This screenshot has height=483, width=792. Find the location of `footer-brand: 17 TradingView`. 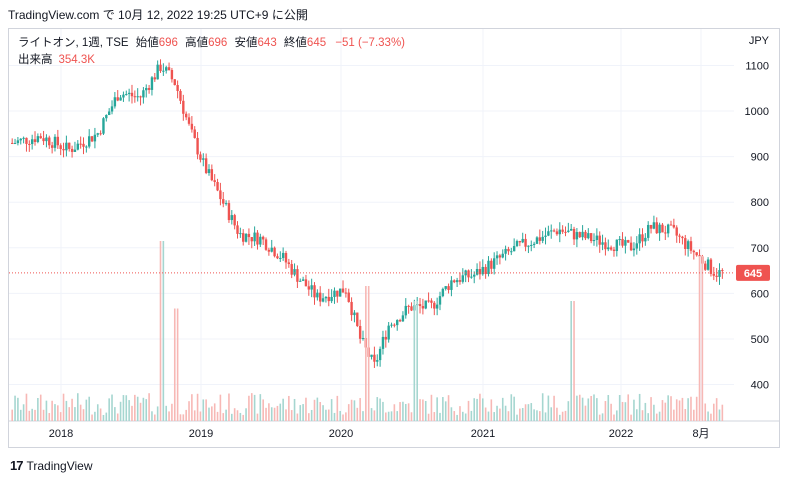

footer-brand: 17 TradingView is located at coordinates (51, 465).